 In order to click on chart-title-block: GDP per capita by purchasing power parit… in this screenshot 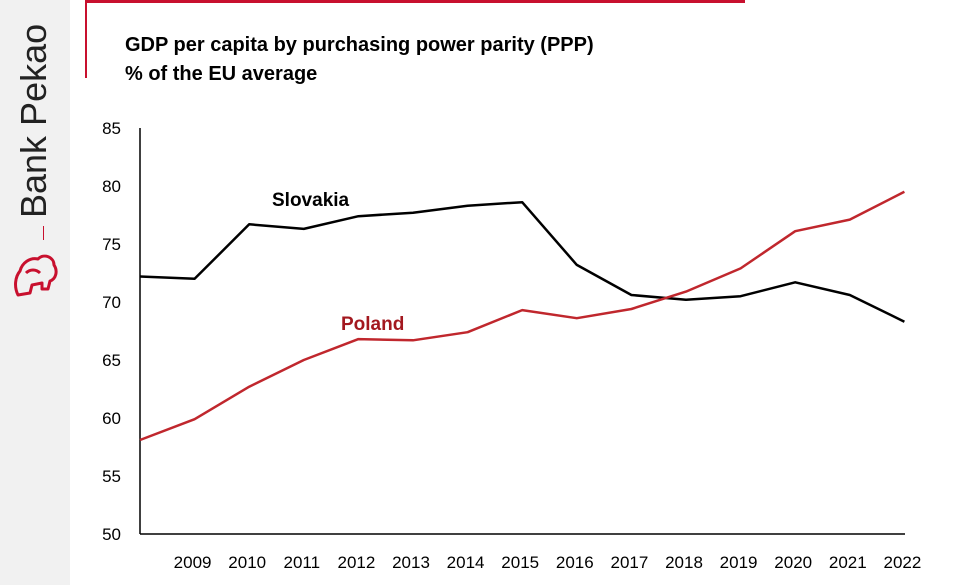, I will do `click(359, 60)`.